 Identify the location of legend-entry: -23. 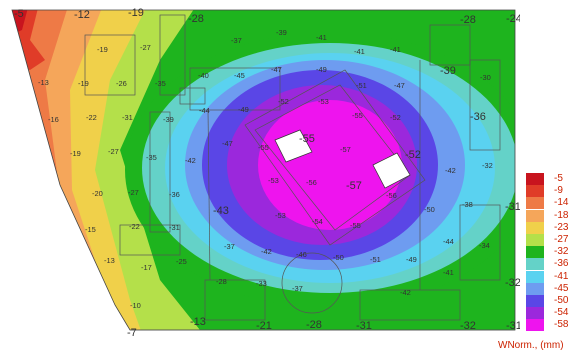
(548, 227).